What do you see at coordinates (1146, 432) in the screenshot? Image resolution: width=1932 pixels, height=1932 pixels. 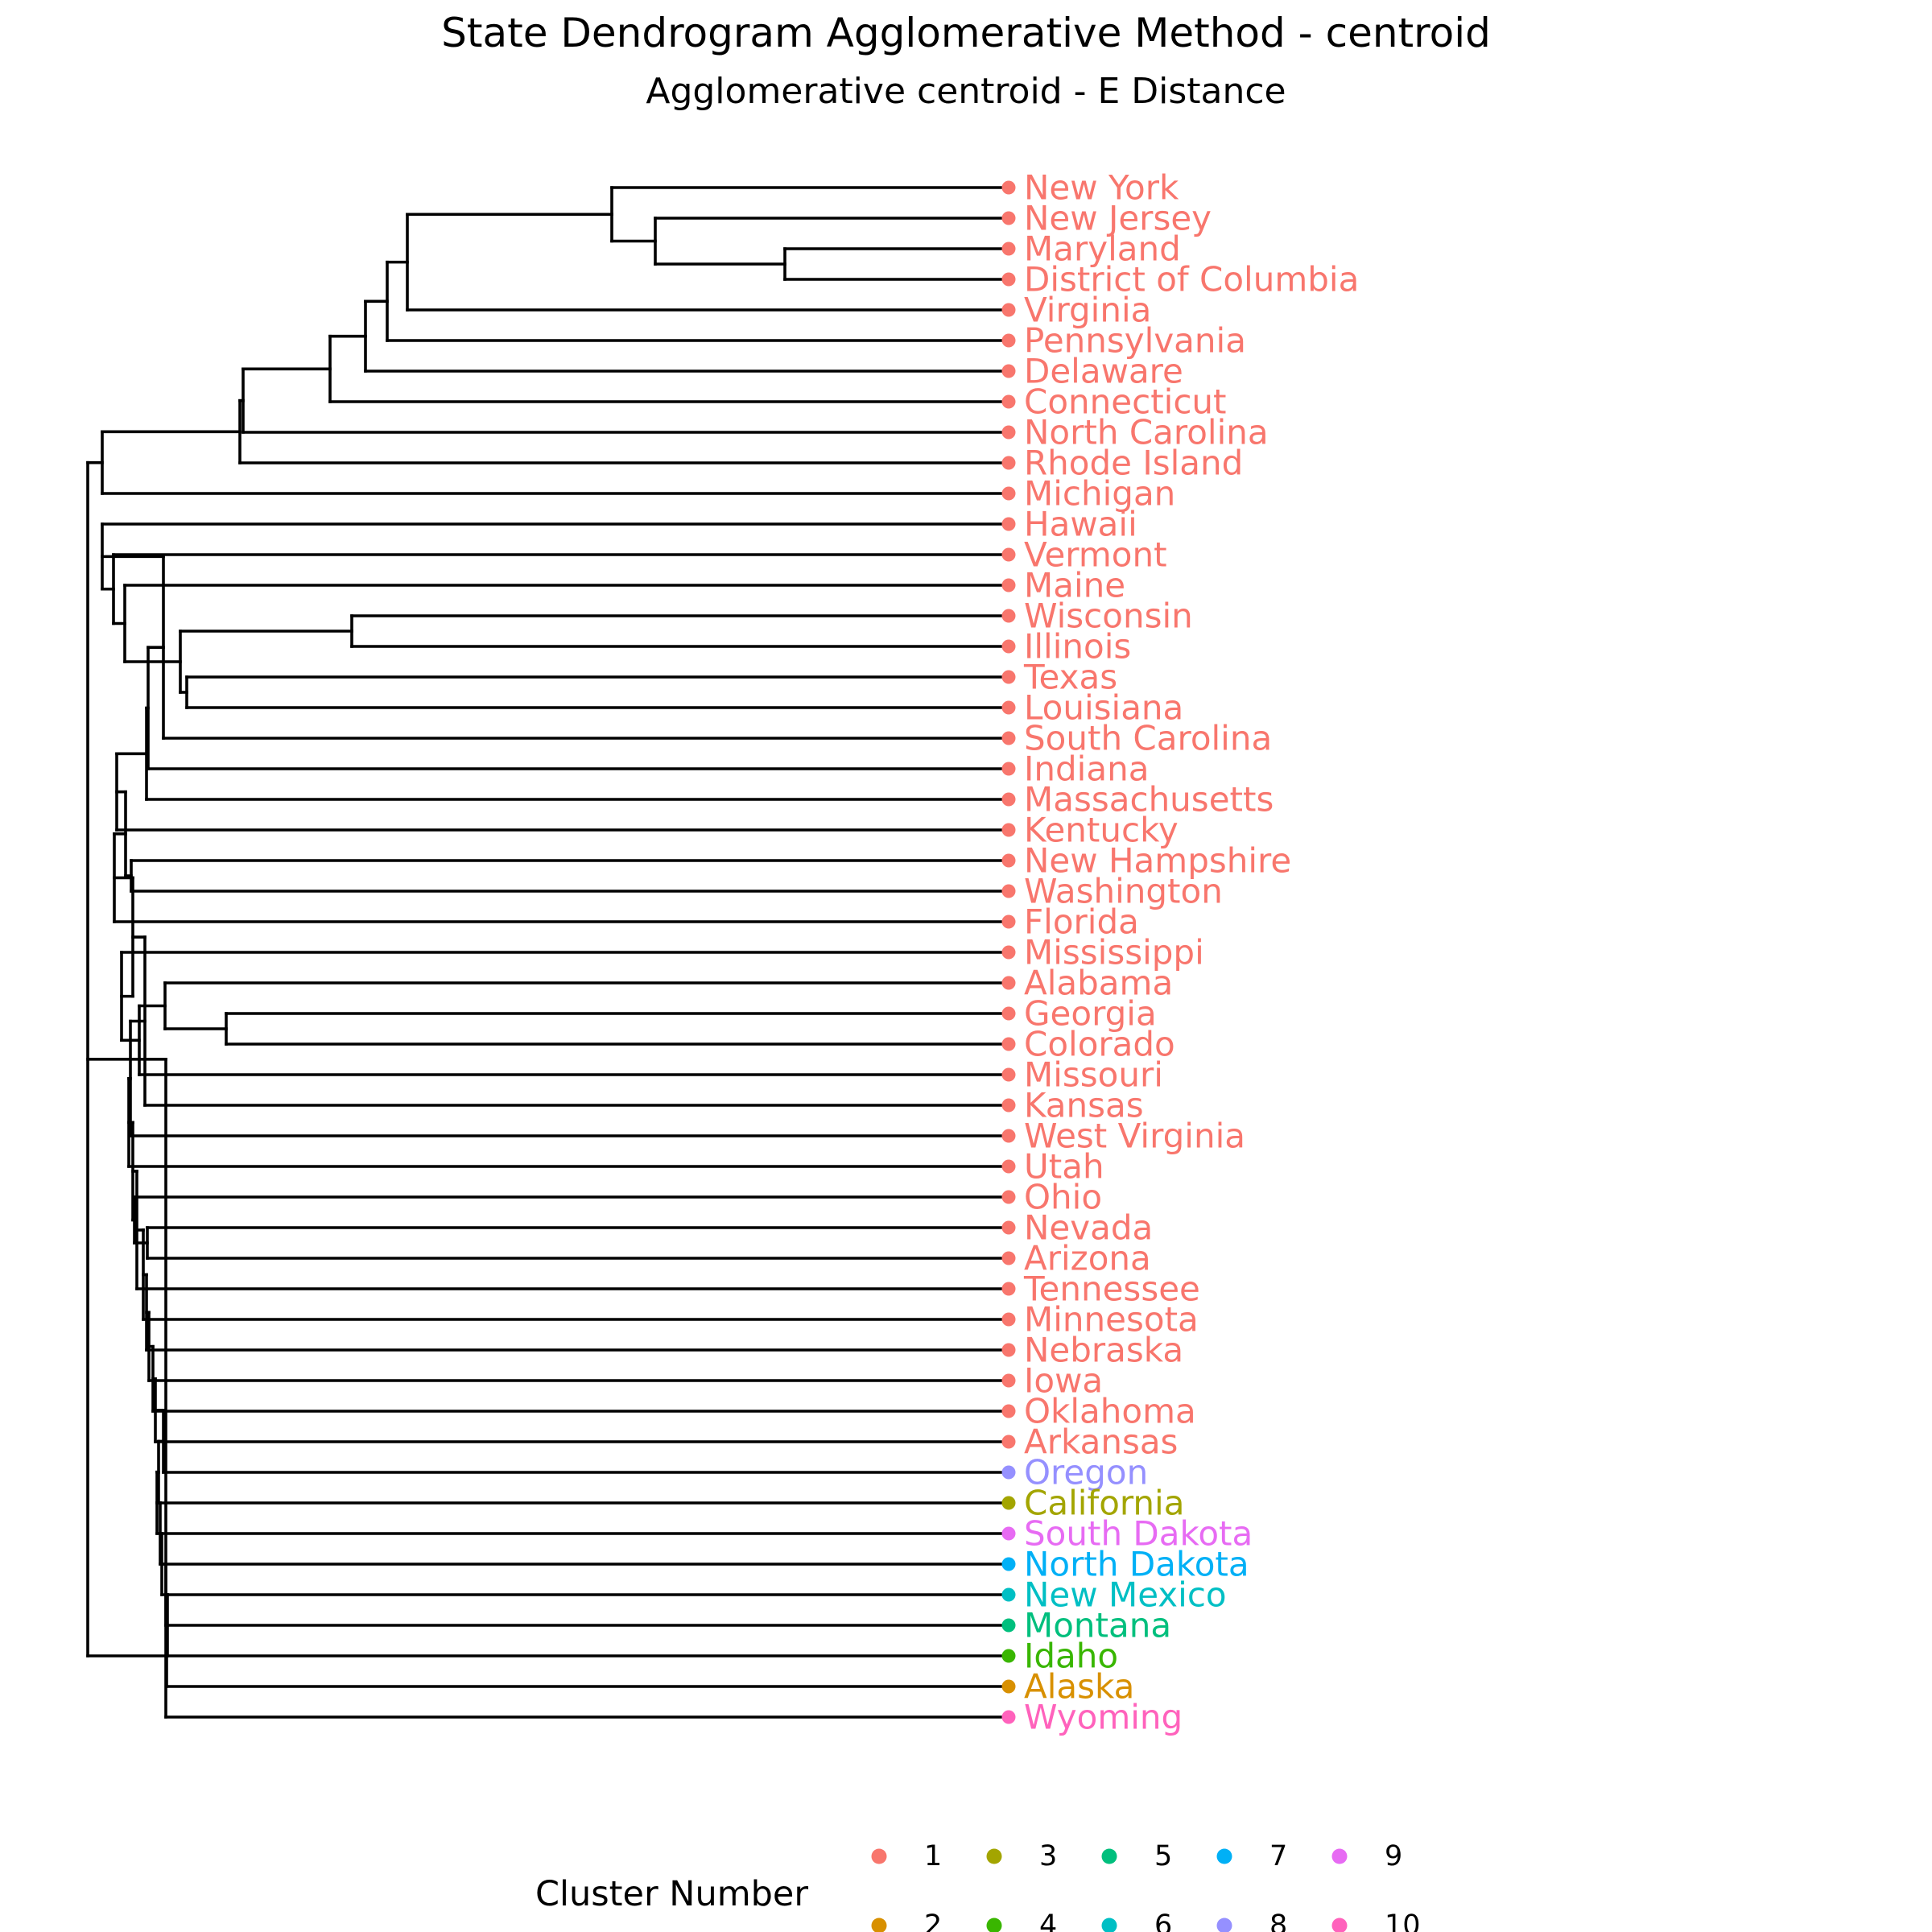 I see `leaf-label: North Carolina` at bounding box center [1146, 432].